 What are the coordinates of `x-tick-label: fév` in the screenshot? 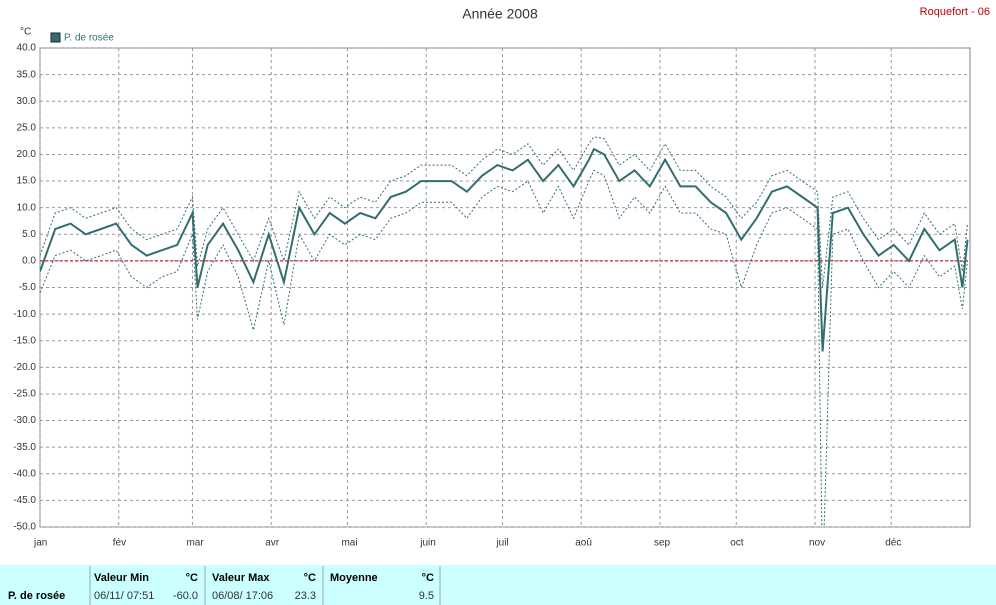 It's located at (119, 543).